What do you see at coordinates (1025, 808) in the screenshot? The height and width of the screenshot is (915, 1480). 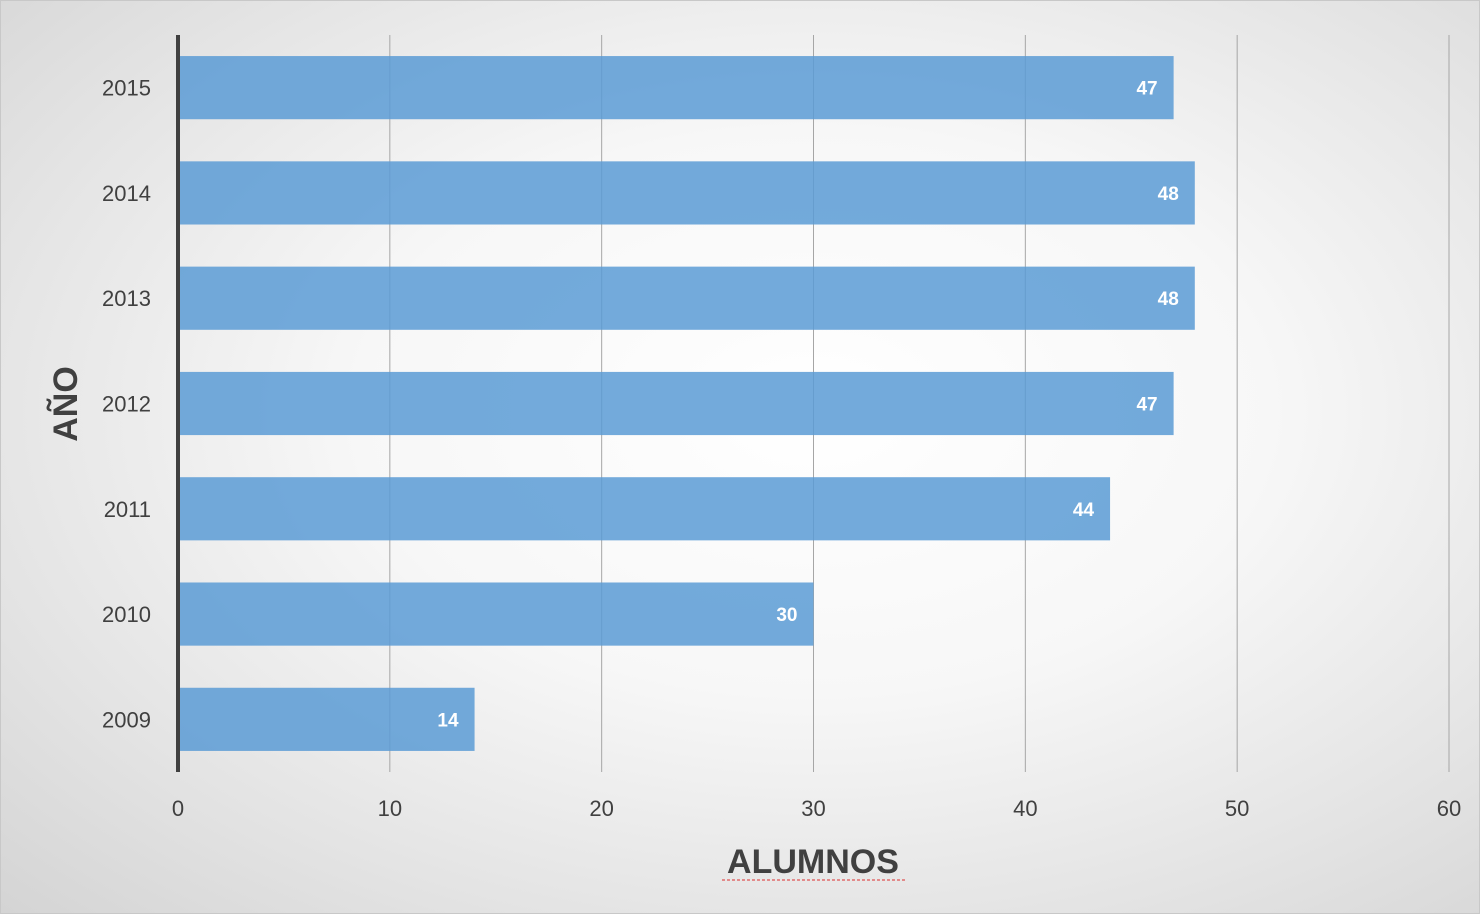 I see `x-tick-label: 40` at bounding box center [1025, 808].